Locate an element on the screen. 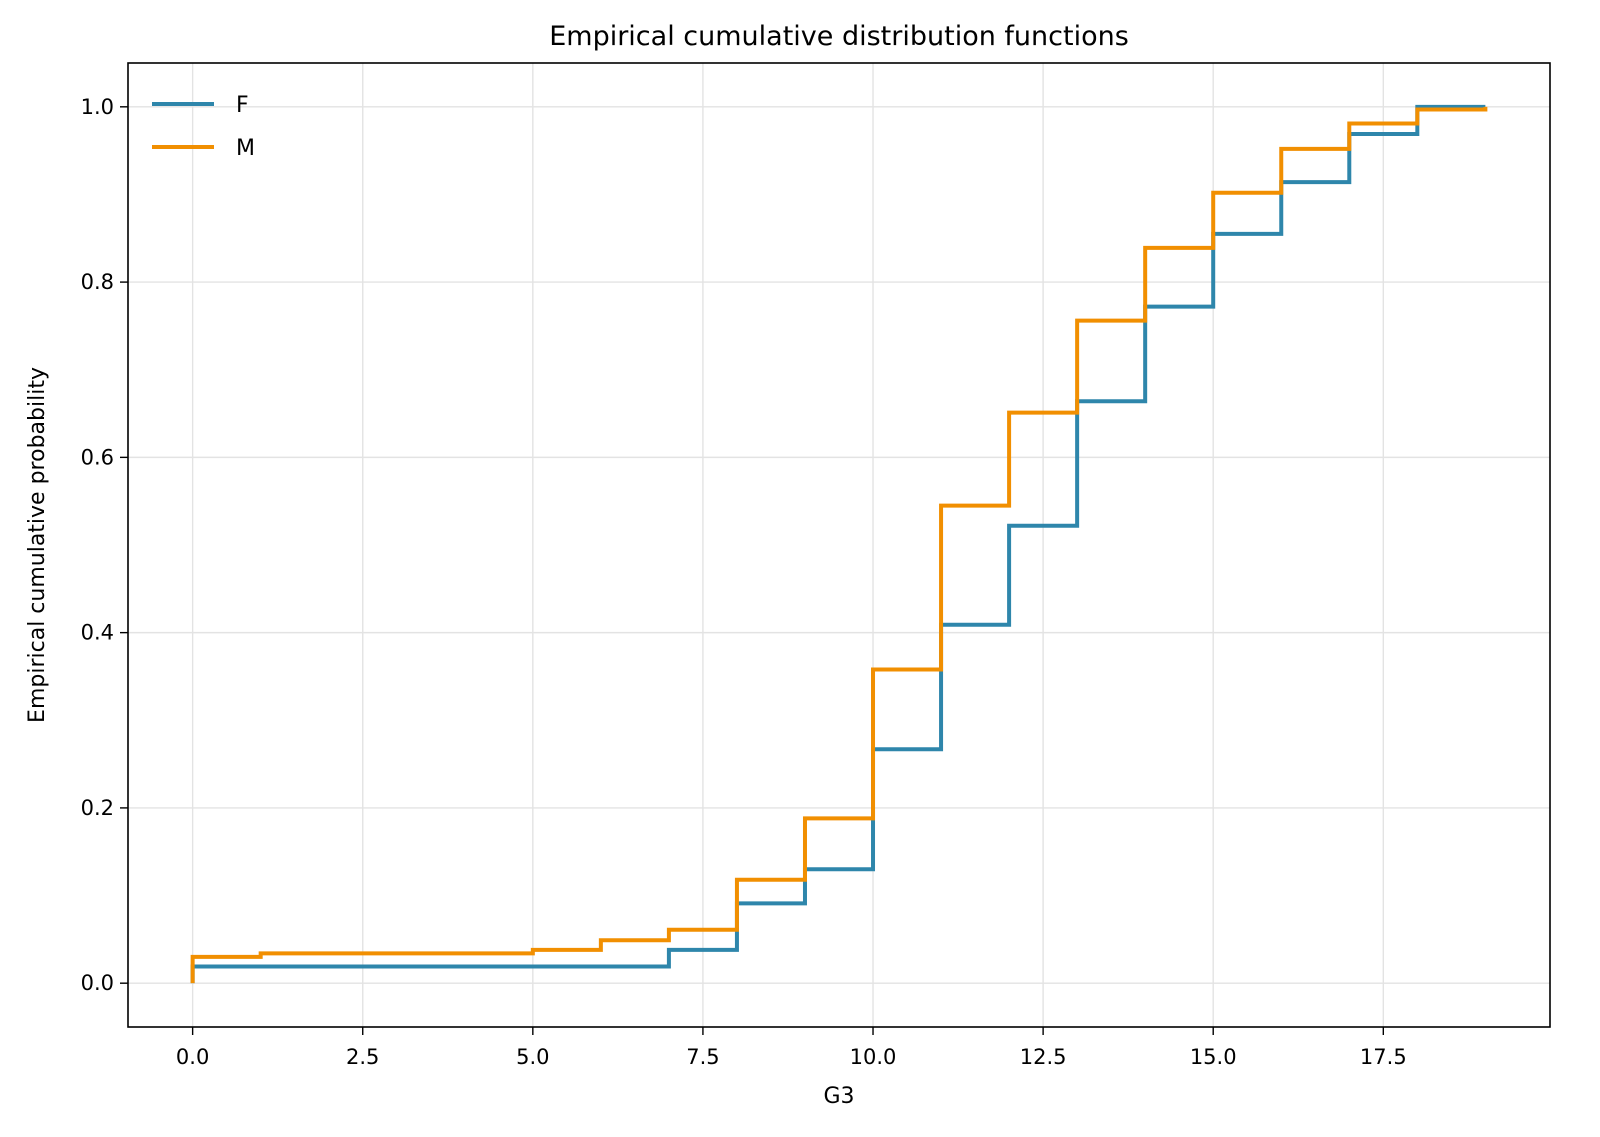 This screenshot has width=1600, height=1137. y-tick-label: 0.8 is located at coordinates (97, 282).